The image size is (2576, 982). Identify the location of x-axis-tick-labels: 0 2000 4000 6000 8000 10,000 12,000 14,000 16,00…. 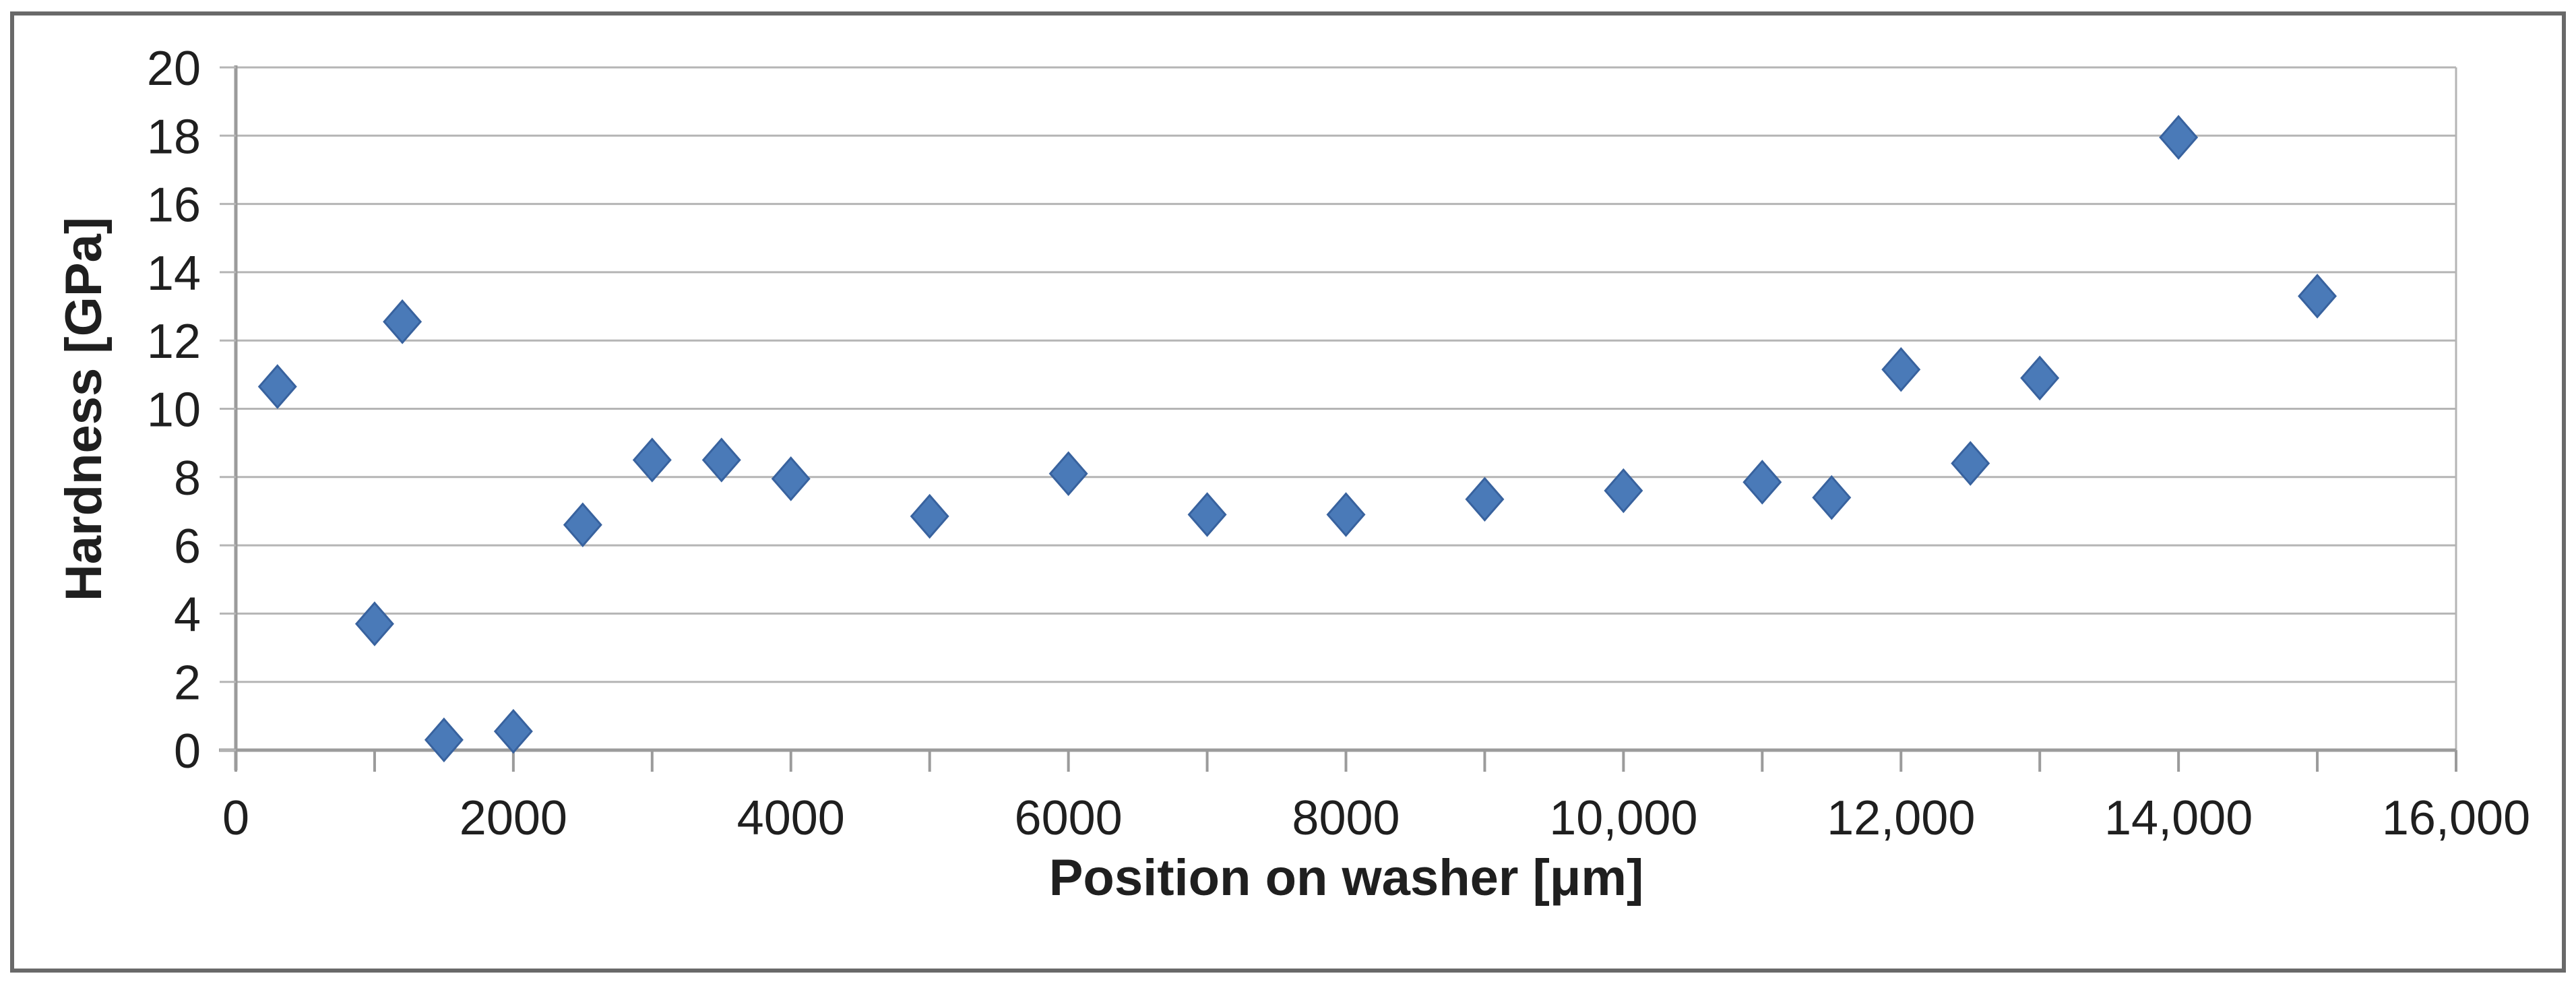
(1376, 818).